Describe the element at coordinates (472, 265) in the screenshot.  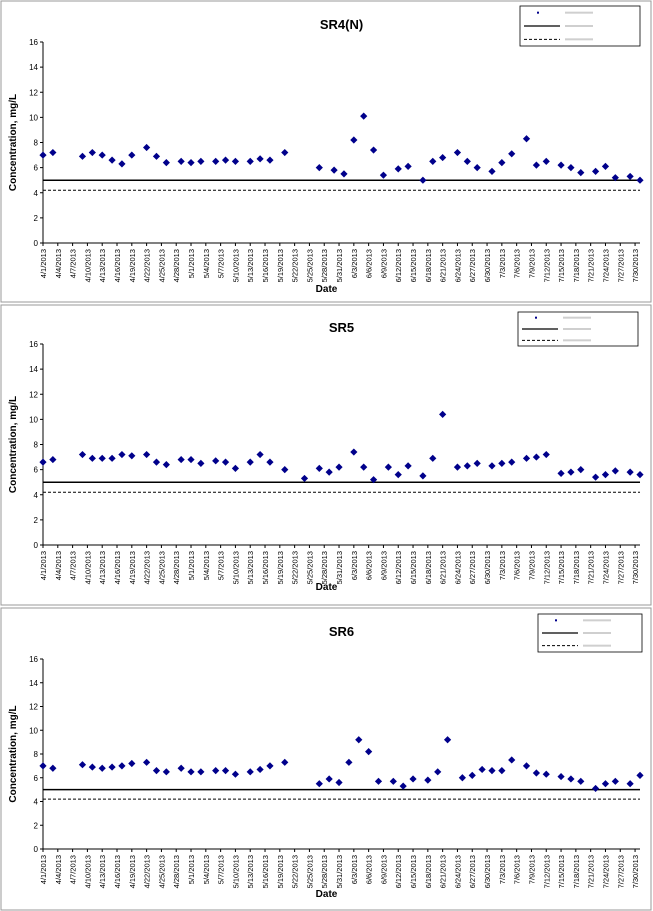
I see `x-tick-label: 6/27/2013` at that location.